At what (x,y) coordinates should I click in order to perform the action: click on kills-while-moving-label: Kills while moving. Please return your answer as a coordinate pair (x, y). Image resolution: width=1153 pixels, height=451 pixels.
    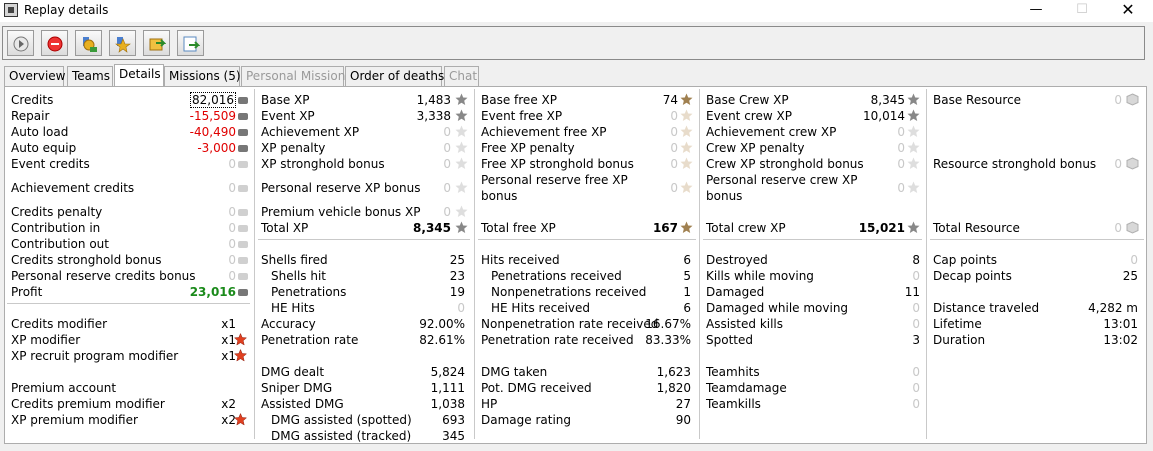
    Looking at the image, I should click on (760, 276).